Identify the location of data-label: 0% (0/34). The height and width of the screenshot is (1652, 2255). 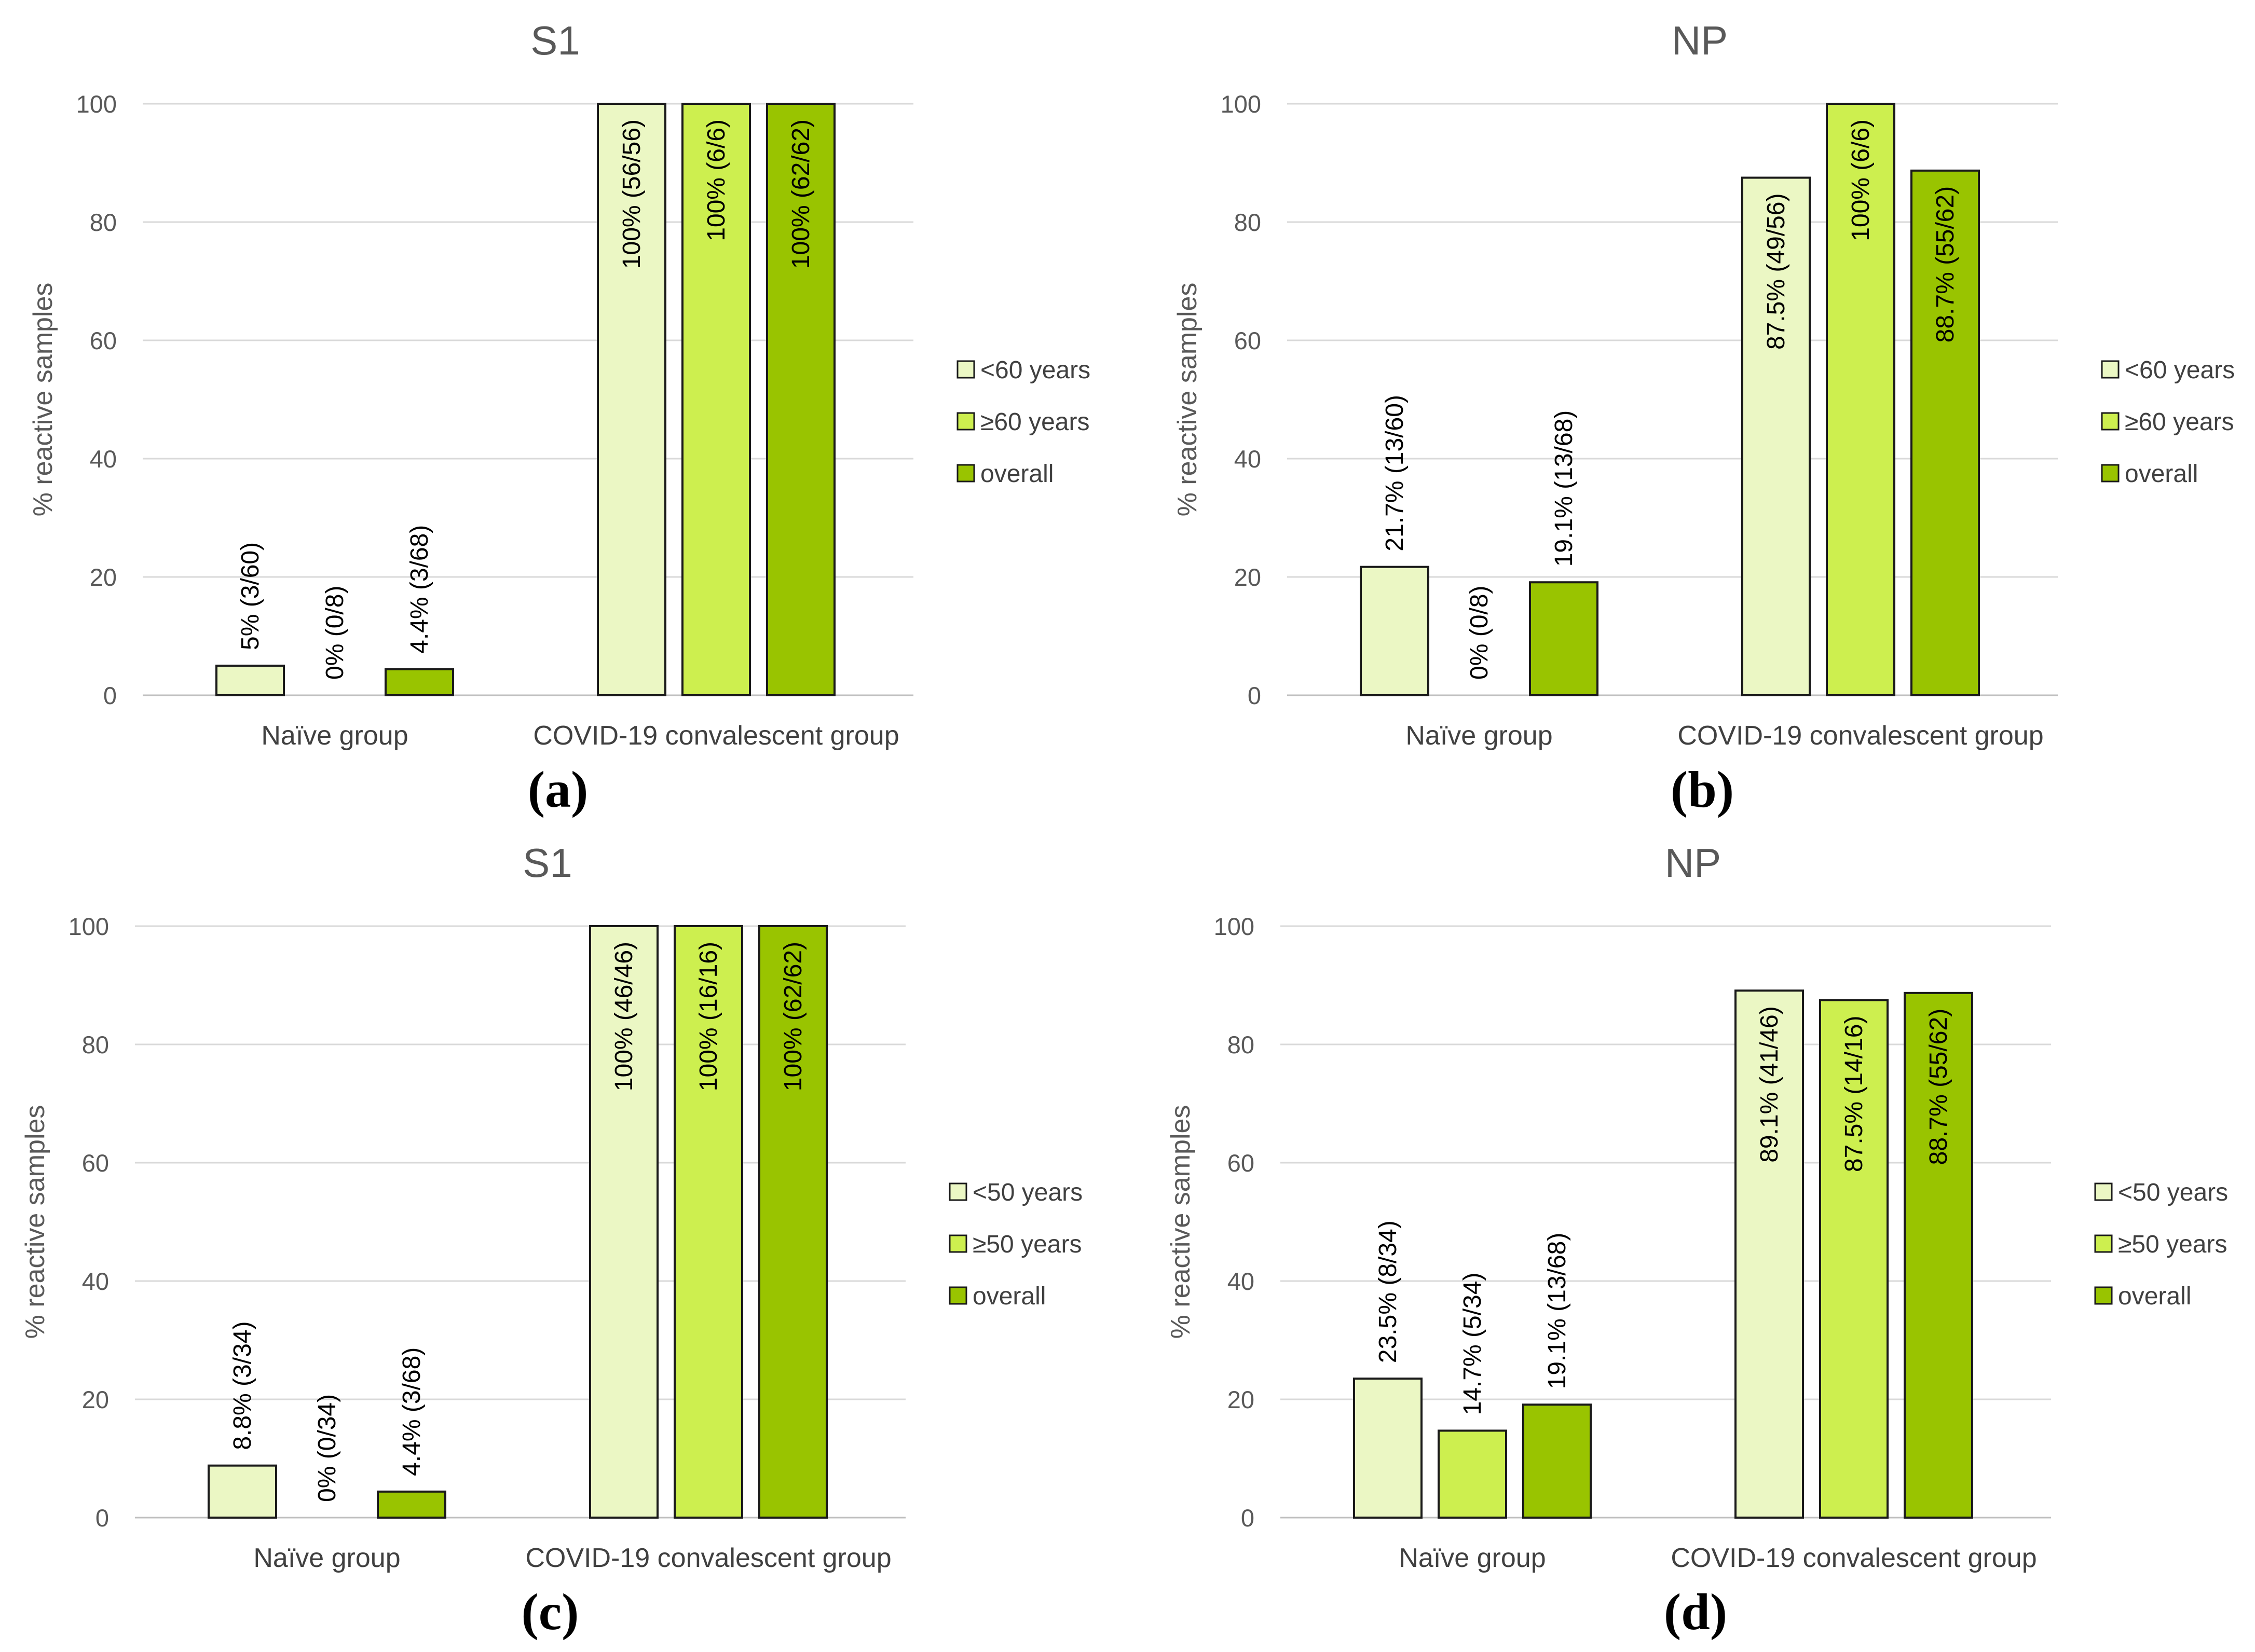
(327, 1448).